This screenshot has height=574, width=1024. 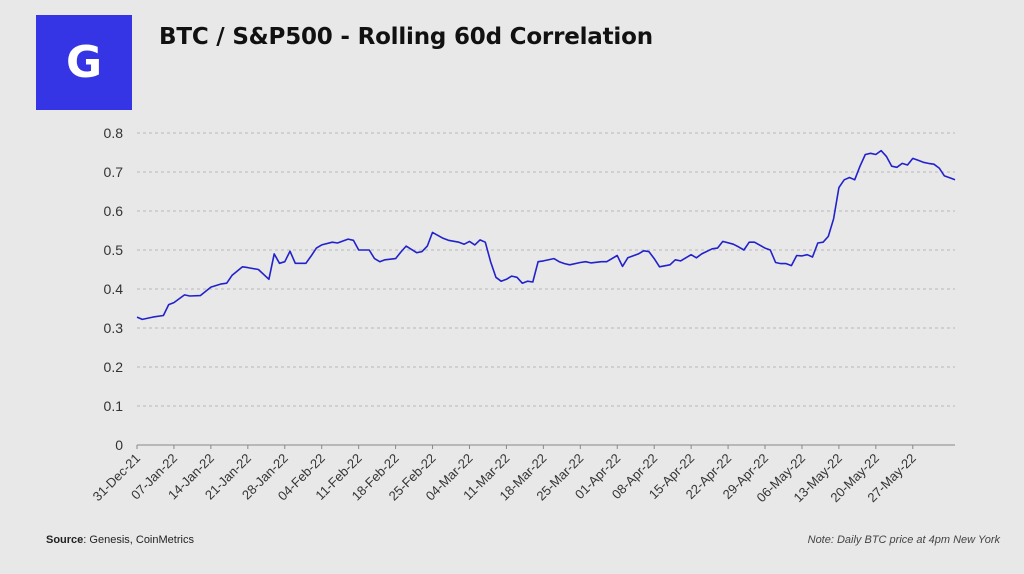 What do you see at coordinates (114, 172) in the screenshot?
I see `y-tick-label: 0.7` at bounding box center [114, 172].